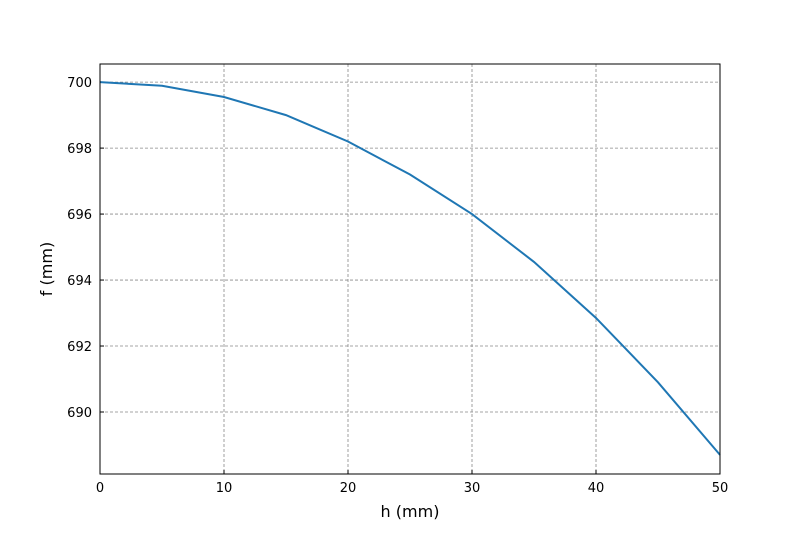  I want to click on y-tick-label: 696, so click(79, 215).